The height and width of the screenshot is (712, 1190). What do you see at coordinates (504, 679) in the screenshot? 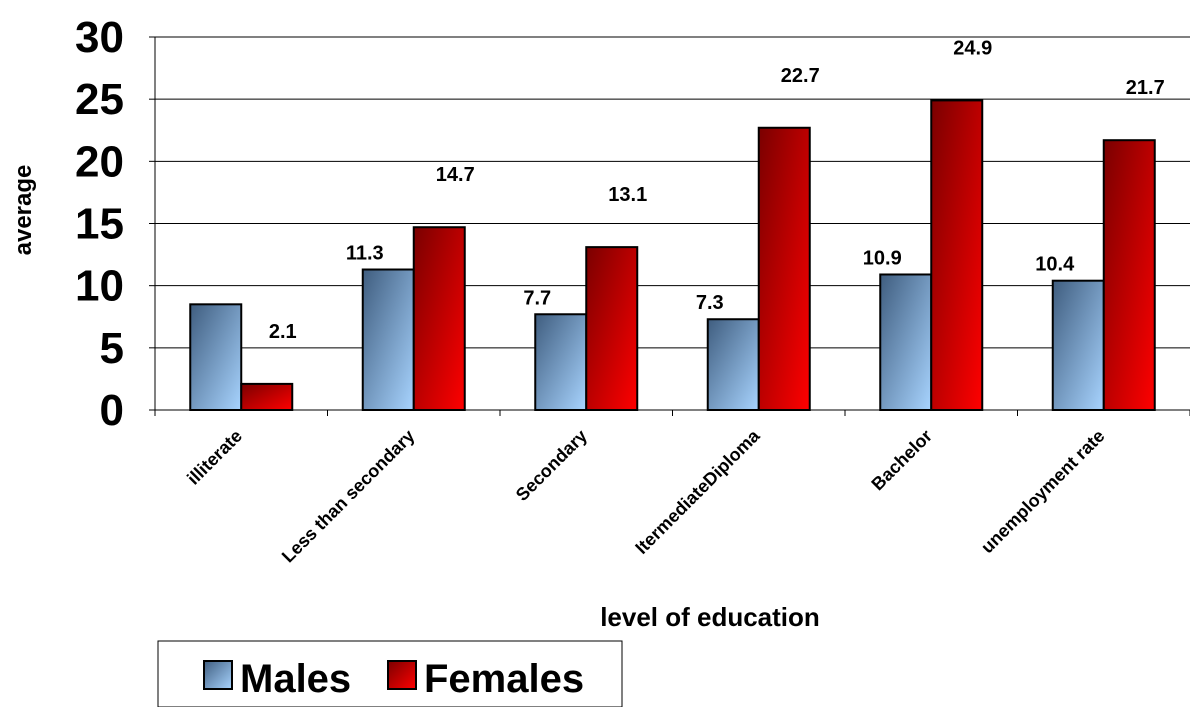
I see `legend-label-females: Females` at bounding box center [504, 679].